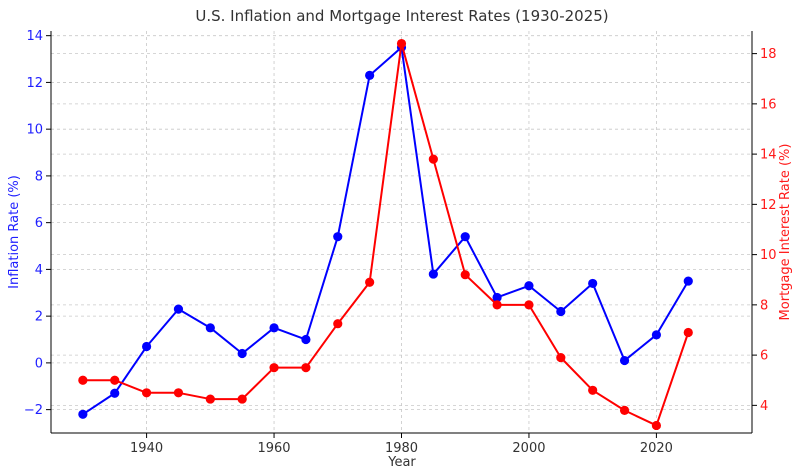 The image size is (800, 476). Describe the element at coordinates (14, 232) in the screenshot. I see `y-axis-label-left: Inflation Rate (%)` at that location.